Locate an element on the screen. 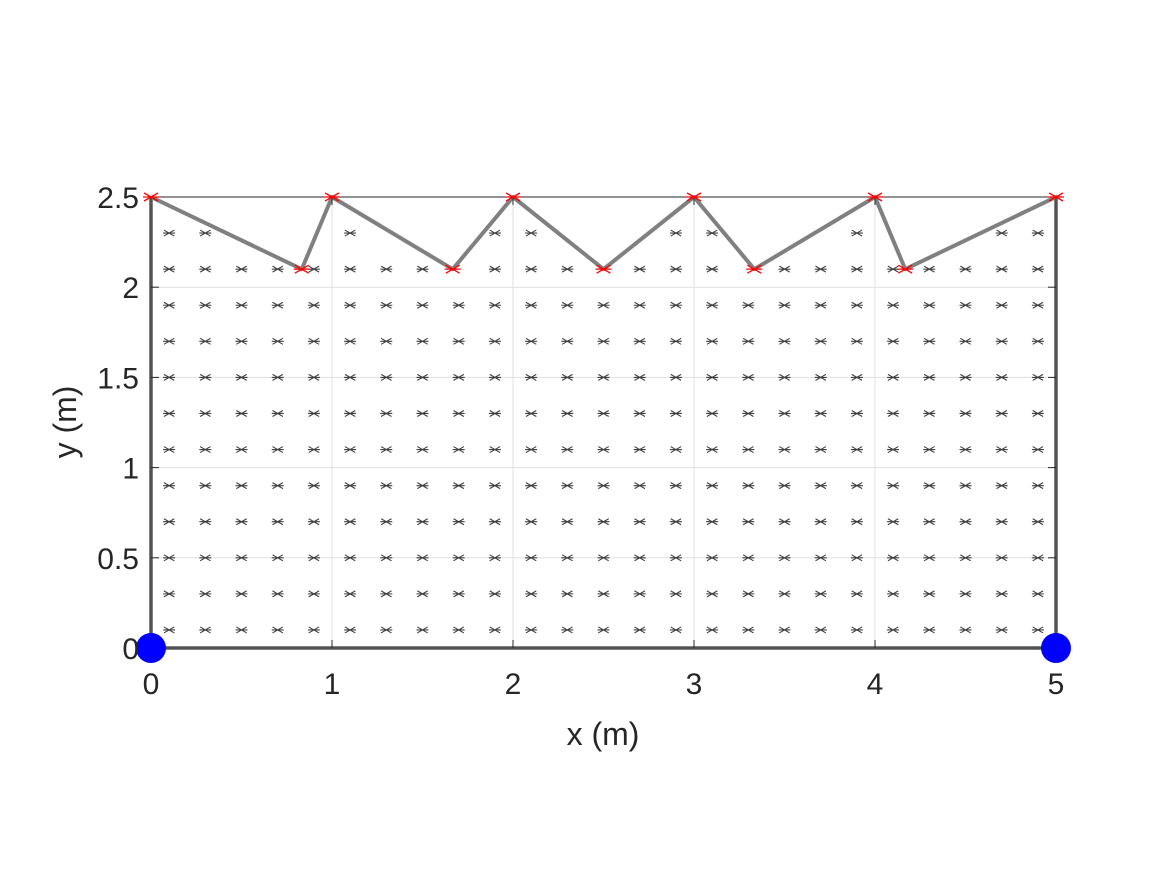 The image size is (1167, 875). x-tick-label: 5 is located at coordinates (1056, 684).